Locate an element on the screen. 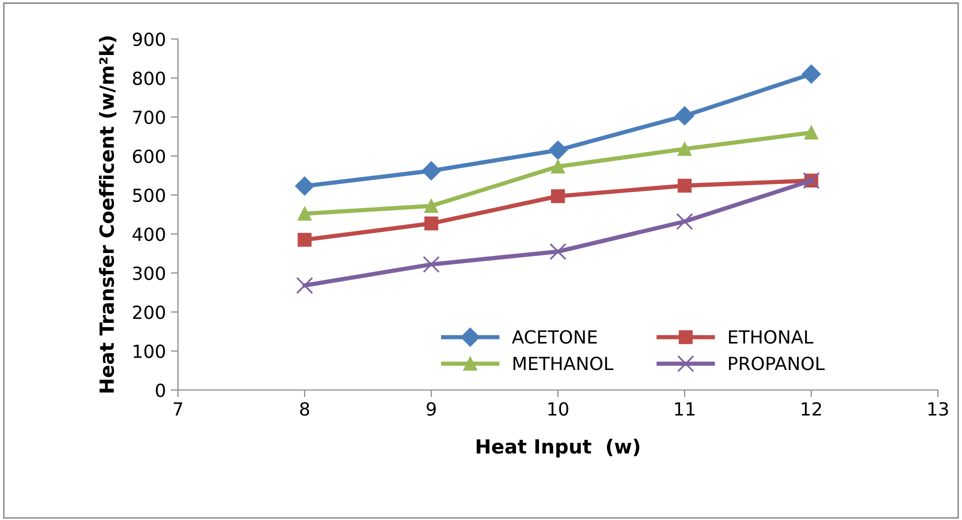 This screenshot has width=962, height=520. y-tick-label: 500 is located at coordinates (149, 195).